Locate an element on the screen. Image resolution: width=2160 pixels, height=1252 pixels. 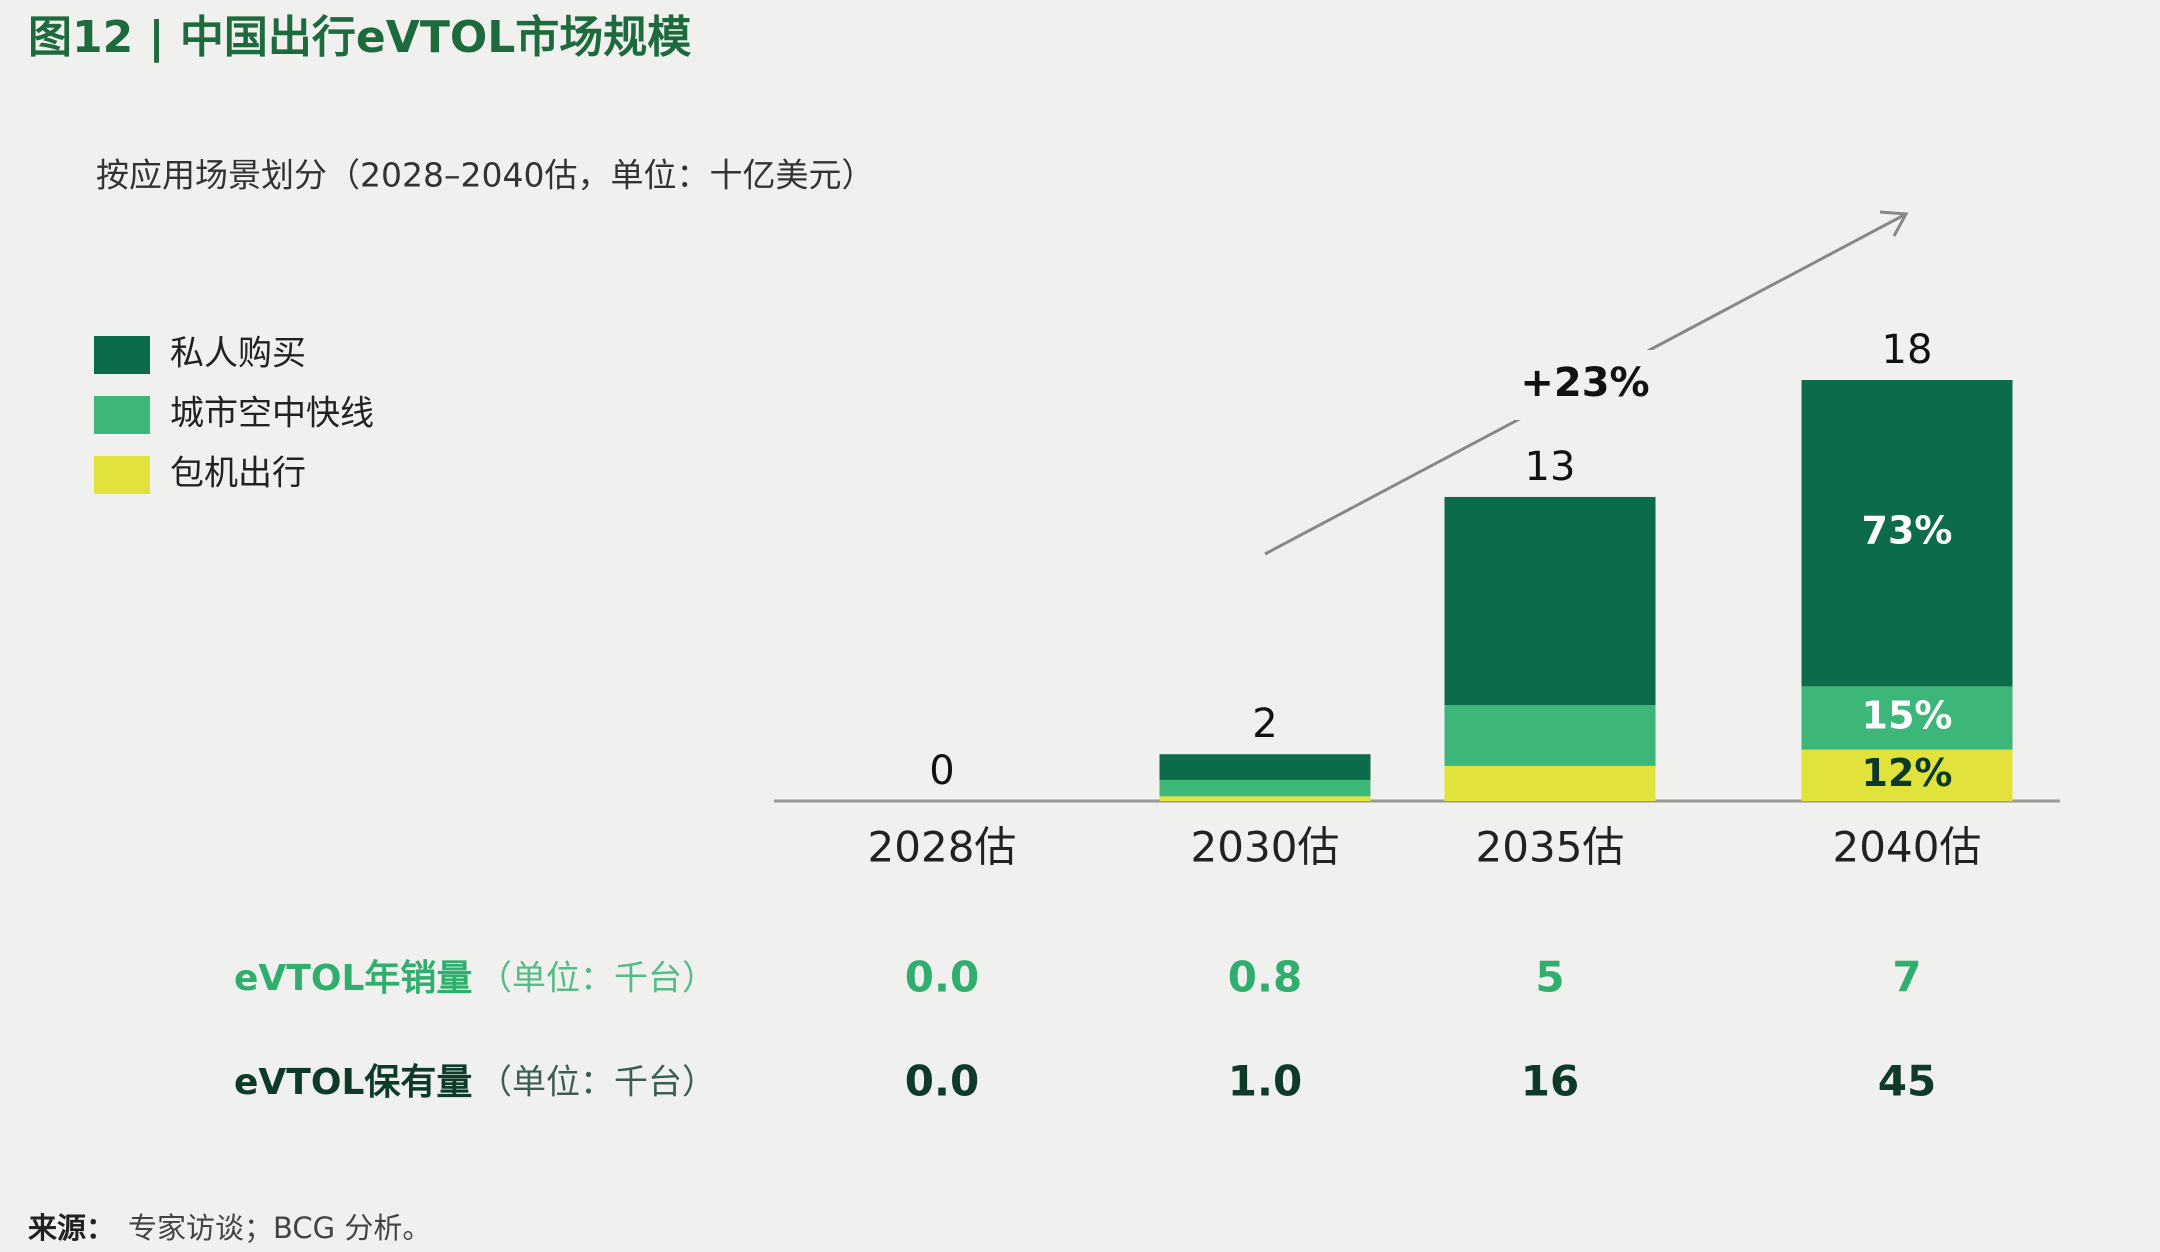
source-label: 来源： is located at coordinates (71, 1228).